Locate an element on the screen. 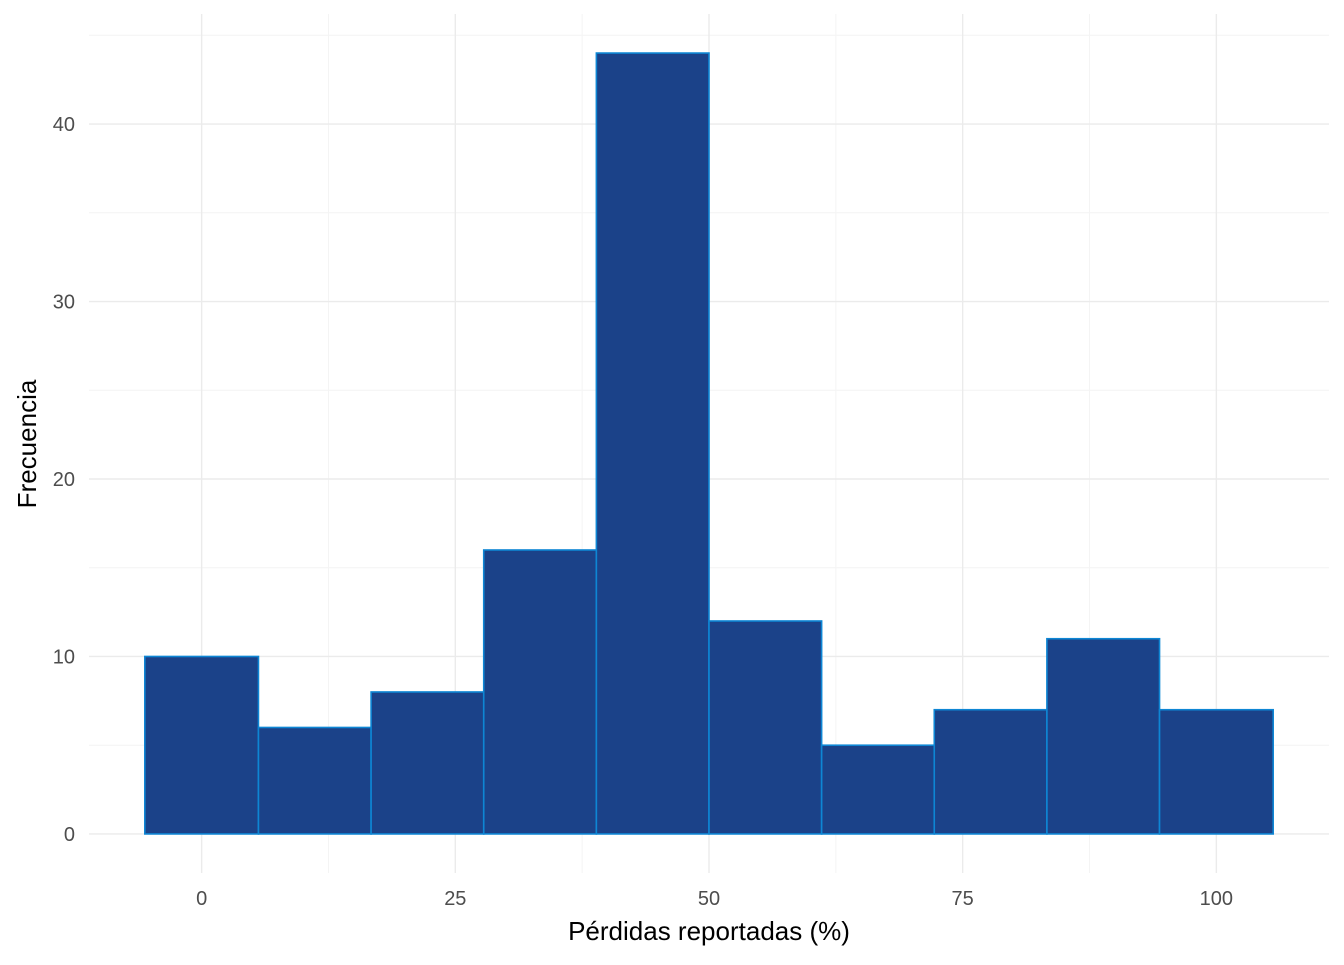 The width and height of the screenshot is (1344, 965). y-tick-label: 40 is located at coordinates (64, 125).